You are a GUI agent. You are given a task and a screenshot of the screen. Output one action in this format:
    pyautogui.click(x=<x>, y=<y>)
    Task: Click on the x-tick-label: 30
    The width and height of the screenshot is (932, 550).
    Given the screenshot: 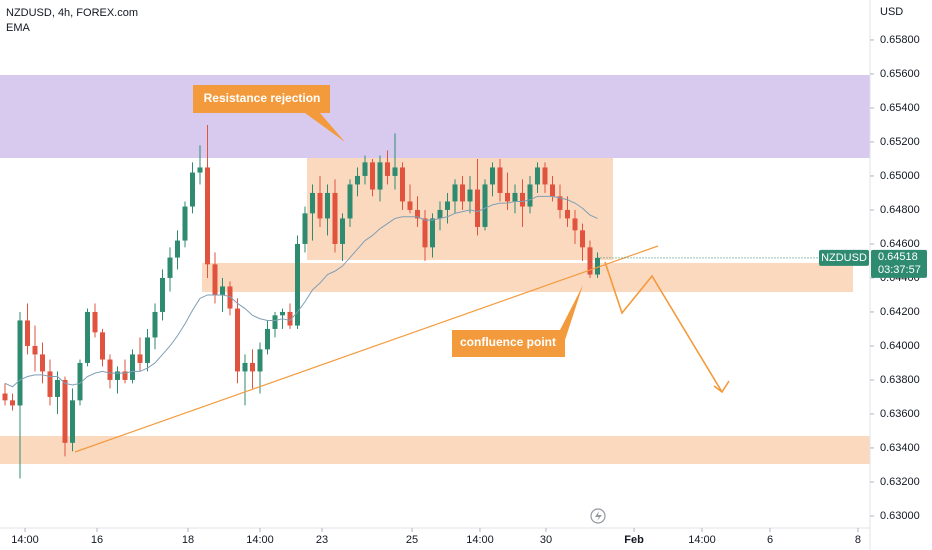 What is the action you would take?
    pyautogui.click(x=546, y=540)
    